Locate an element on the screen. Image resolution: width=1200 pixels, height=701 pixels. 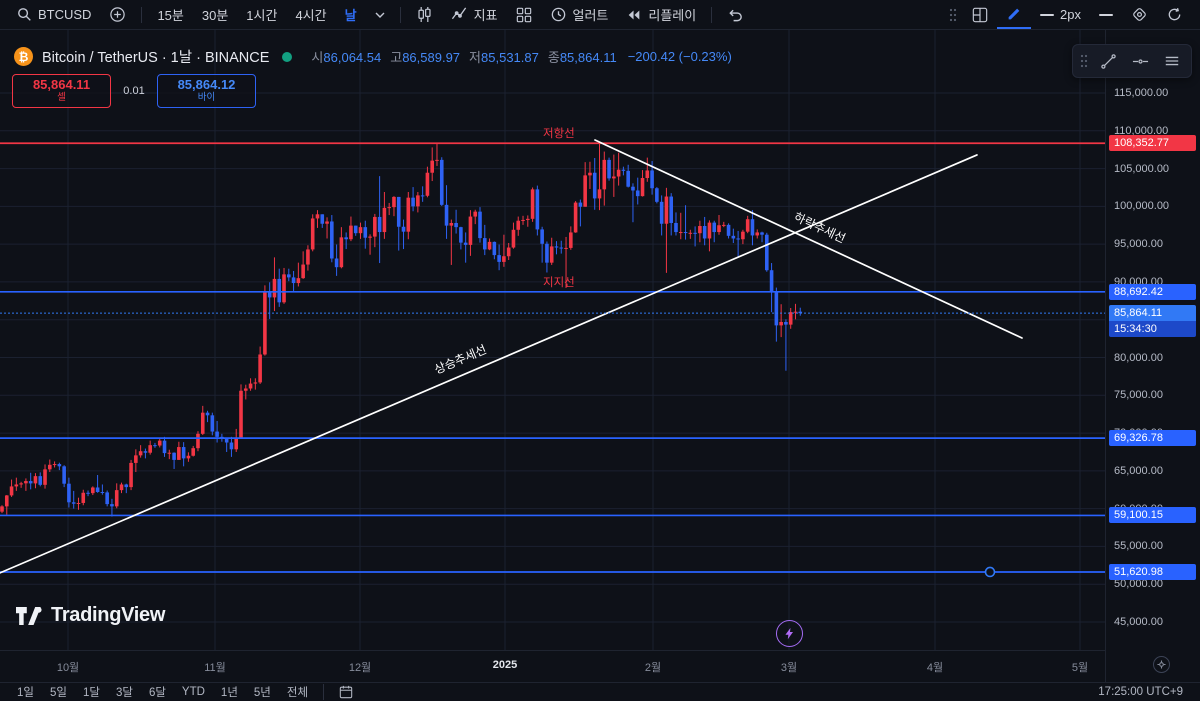
drawing-menu-button is located at coordinates (1172, 61).